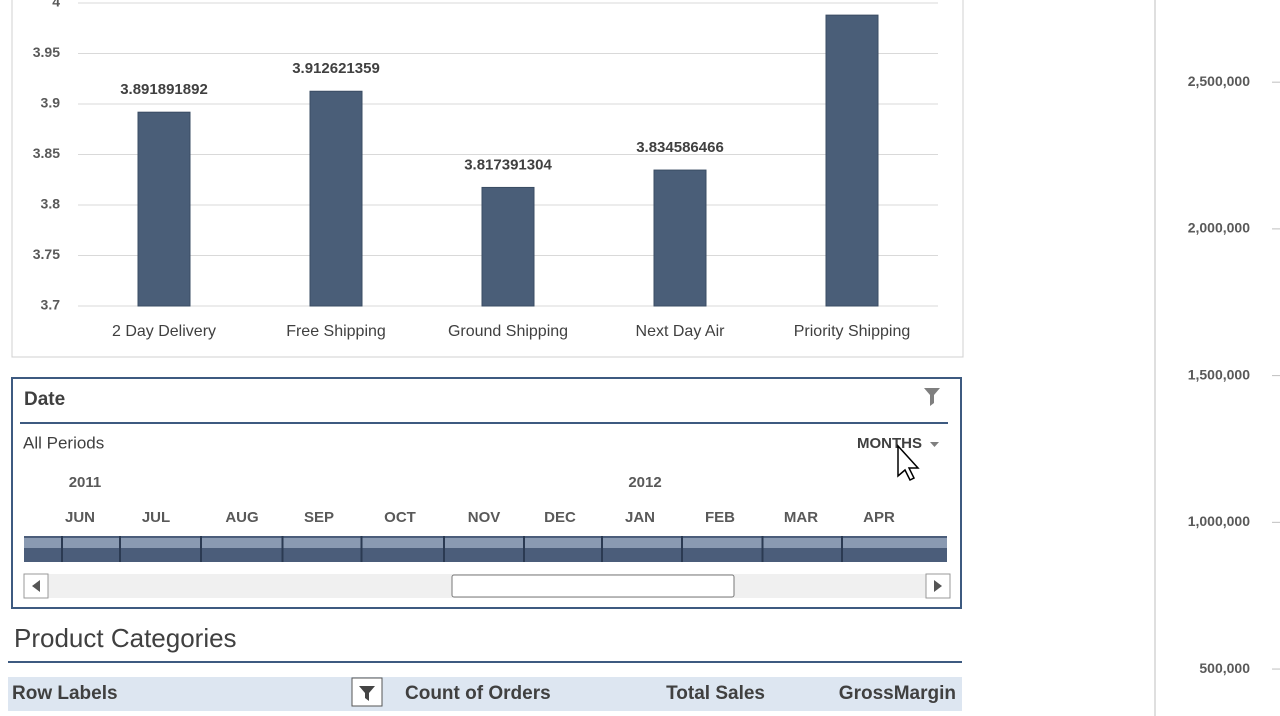 The width and height of the screenshot is (1280, 716). What do you see at coordinates (46, 153) in the screenshot?
I see `y-tick-label: 3.85` at bounding box center [46, 153].